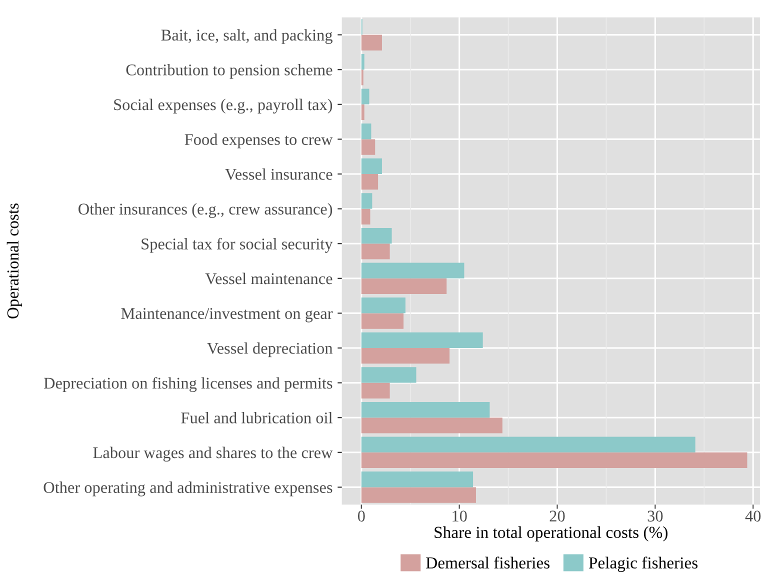  What do you see at coordinates (188, 384) in the screenshot?
I see `y-tick-label: Depreciation on fishing licenses and permits` at bounding box center [188, 384].